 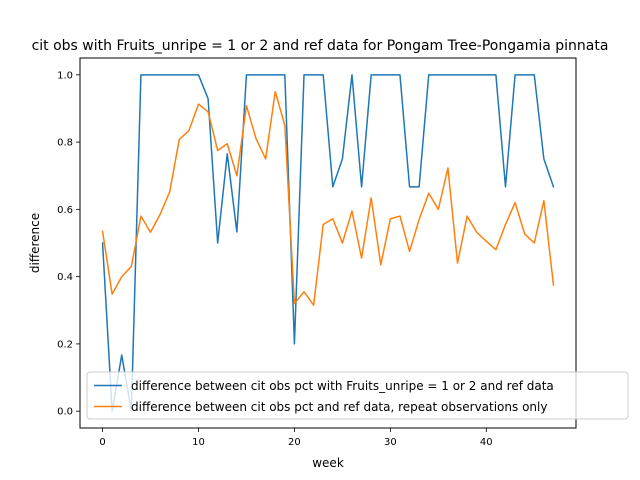 What do you see at coordinates (198, 442) in the screenshot?
I see `x-tick-label: 10` at bounding box center [198, 442].